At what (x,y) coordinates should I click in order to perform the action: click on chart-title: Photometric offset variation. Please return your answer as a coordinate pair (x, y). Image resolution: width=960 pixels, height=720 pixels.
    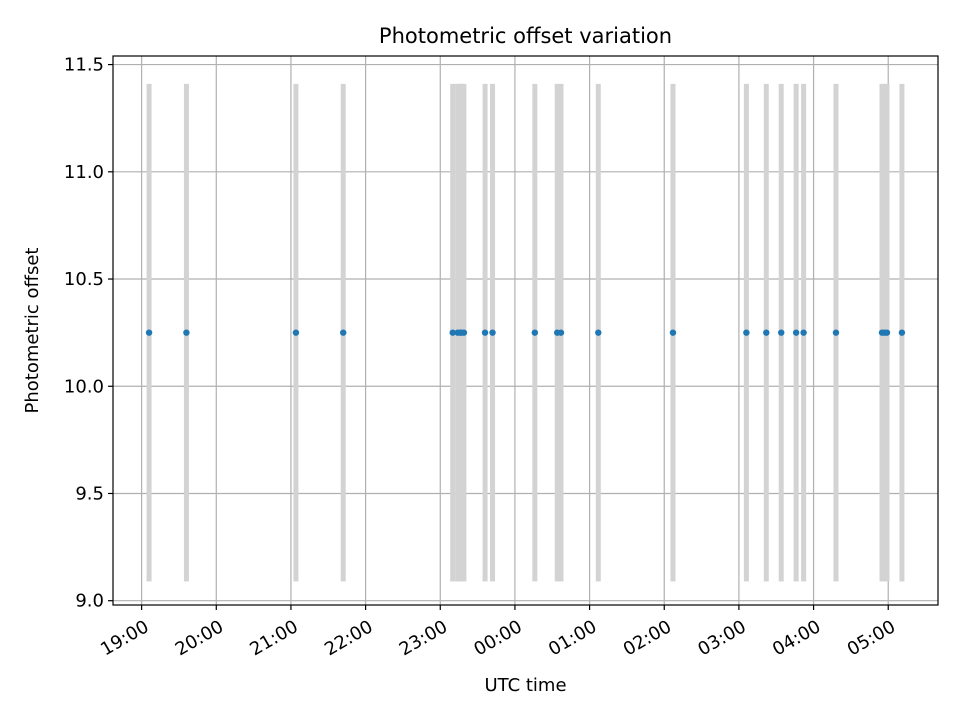
    Looking at the image, I should click on (525, 36).